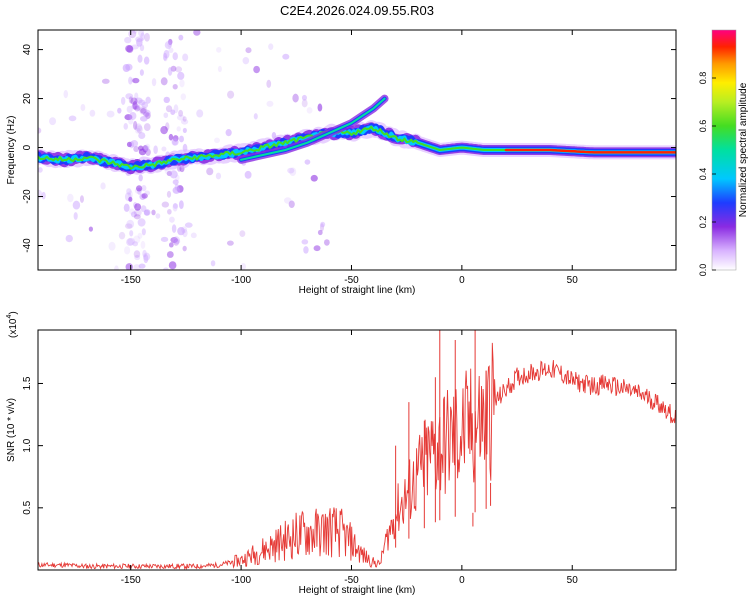  What do you see at coordinates (703, 174) in the screenshot?
I see `colorbar-tick-label: 0.4` at bounding box center [703, 174].